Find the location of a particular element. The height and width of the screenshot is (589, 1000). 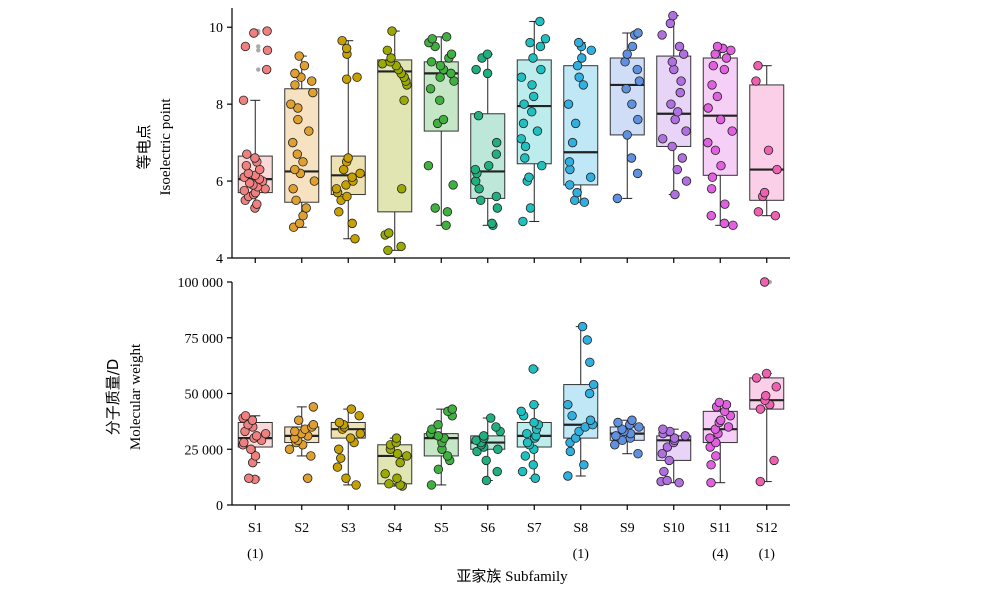

top-ylabel-en: Isoelectric point is located at coordinates (166, 147).